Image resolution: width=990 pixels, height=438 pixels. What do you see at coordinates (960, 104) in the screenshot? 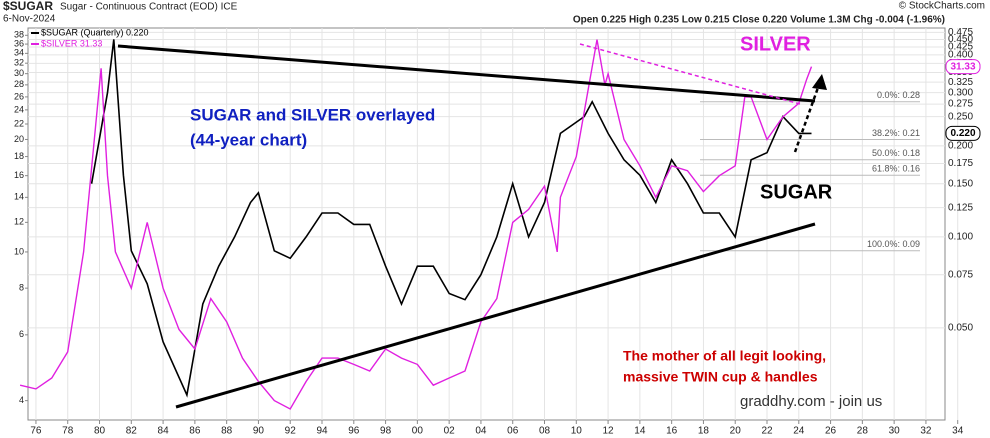
I see `y2-tick-label: 0.275` at bounding box center [960, 104].